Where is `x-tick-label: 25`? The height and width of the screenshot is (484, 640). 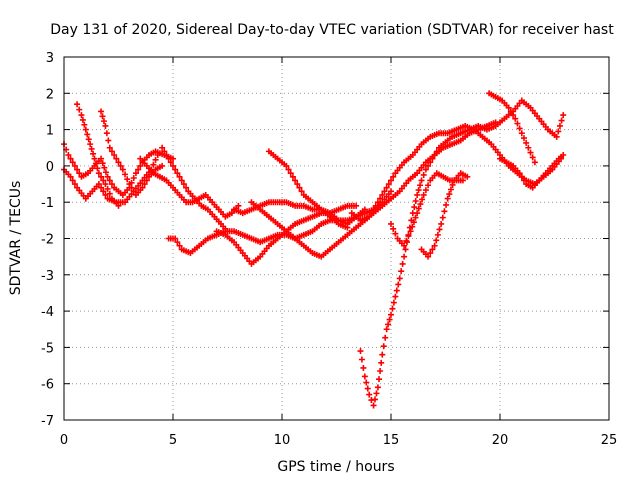 x-tick-label: 25 is located at coordinates (609, 440).